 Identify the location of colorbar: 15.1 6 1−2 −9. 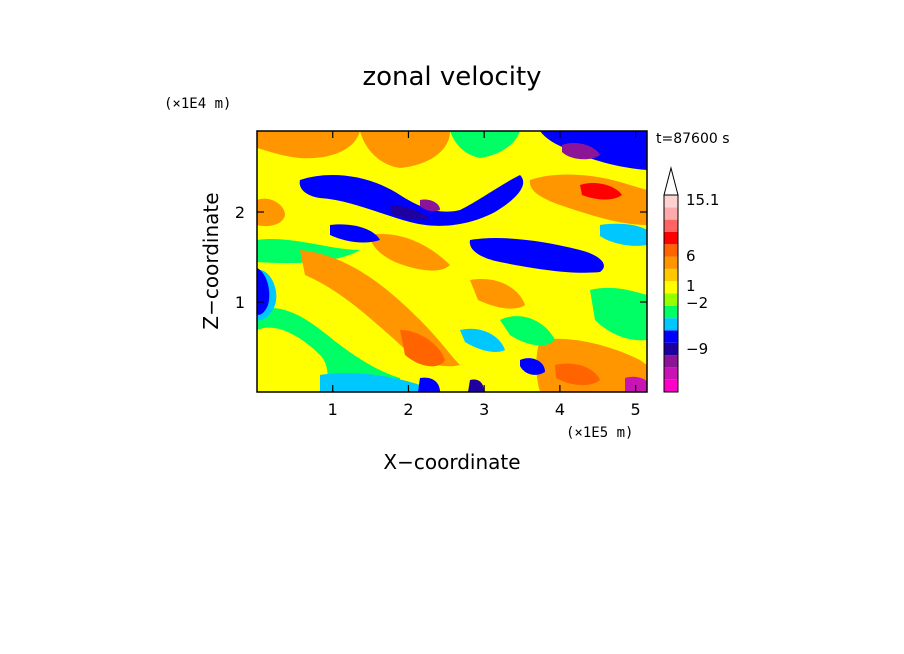
(691, 279).